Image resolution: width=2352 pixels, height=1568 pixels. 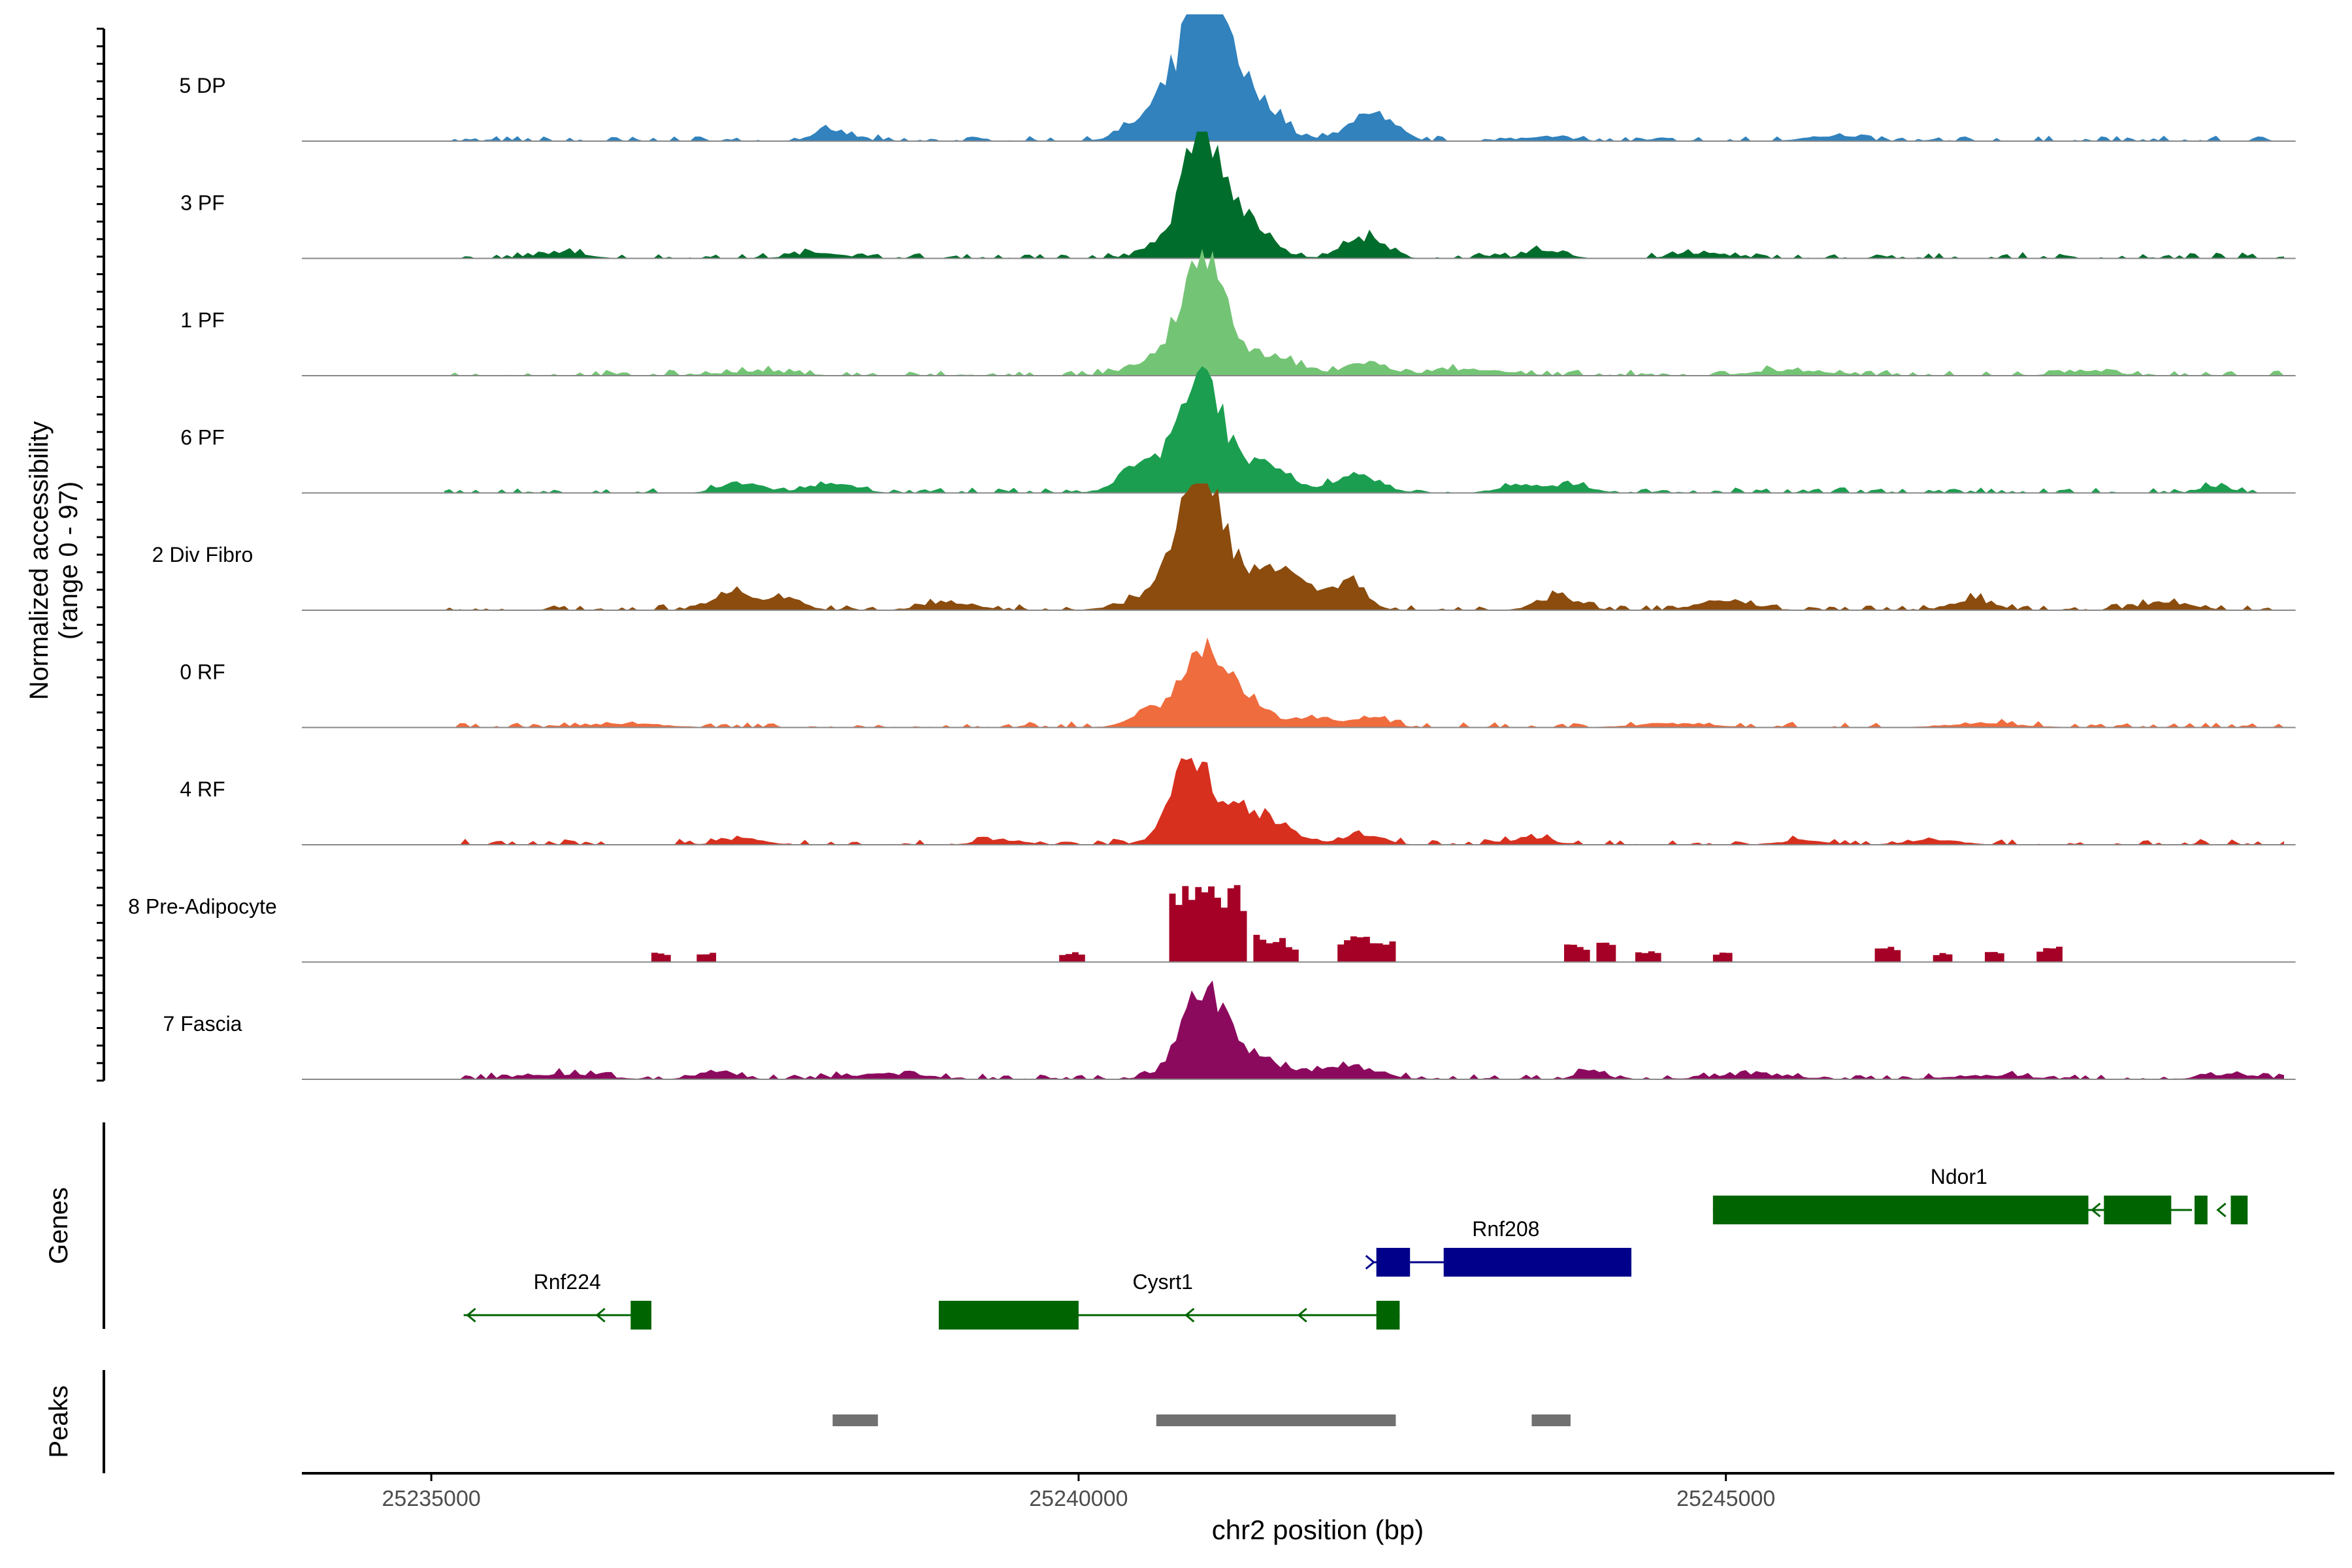 I want to click on gene-models: Rnf224 Cysrt1 Rnf208 Ndor1, so click(x=1355, y=1247).